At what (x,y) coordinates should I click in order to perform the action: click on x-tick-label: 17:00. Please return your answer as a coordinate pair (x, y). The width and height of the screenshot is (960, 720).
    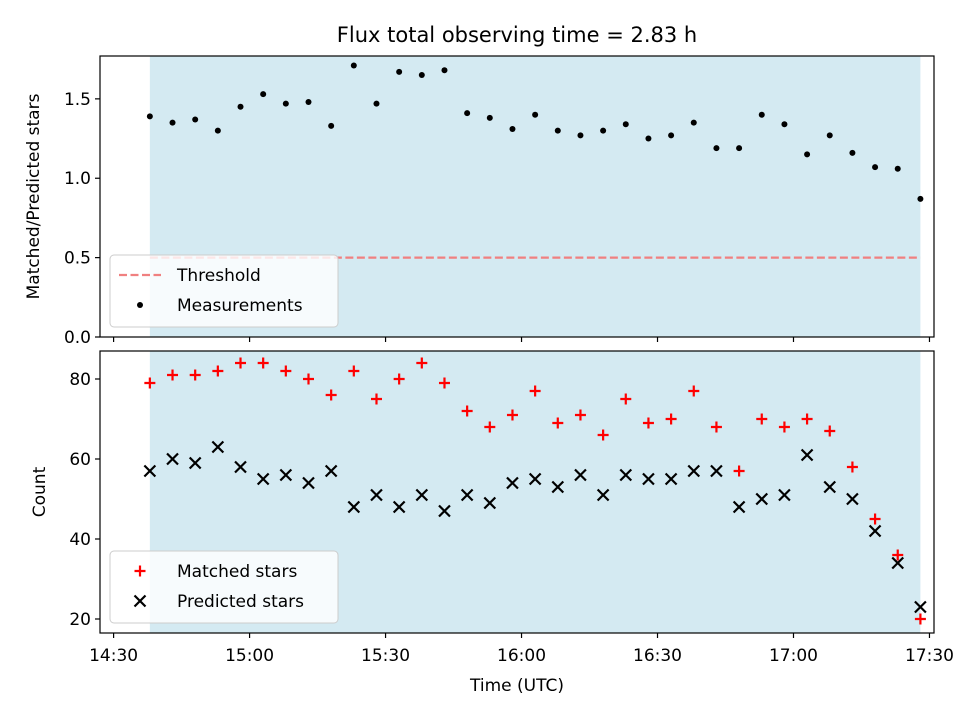
    Looking at the image, I should click on (793, 656).